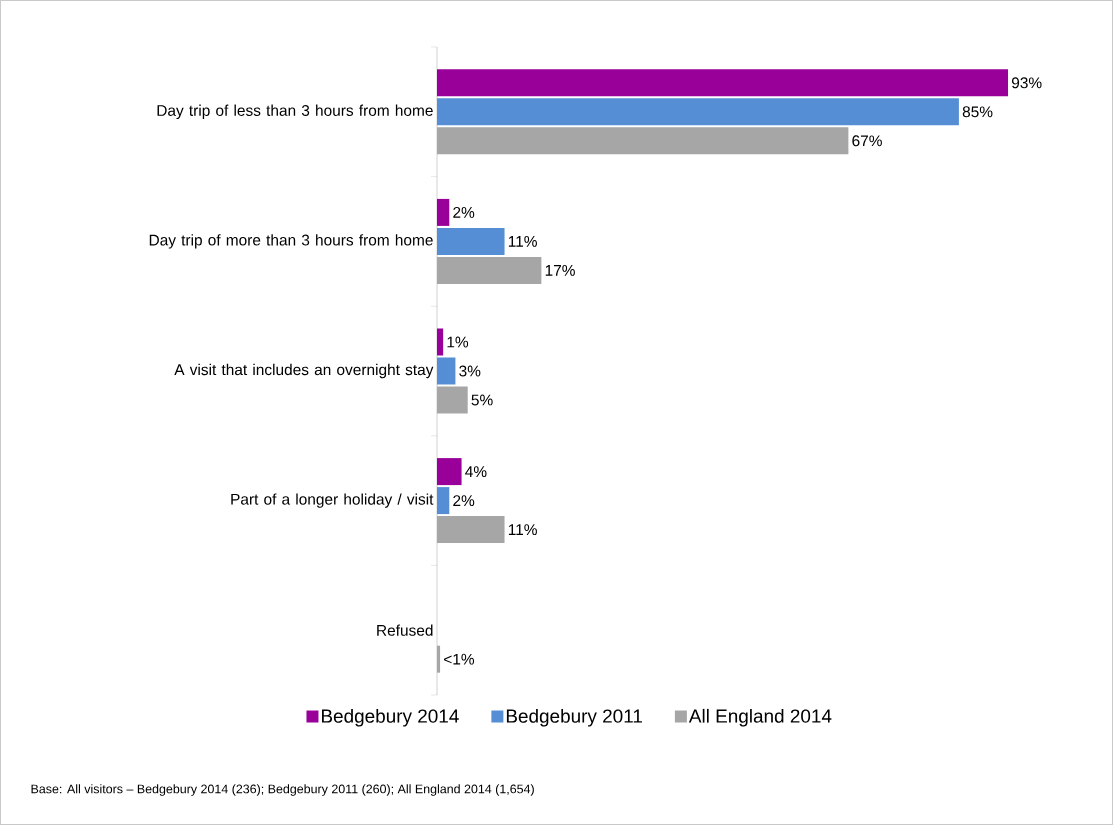 This screenshot has width=1113, height=825. Describe the element at coordinates (459, 659) in the screenshot. I see `data-label: <1%` at that location.